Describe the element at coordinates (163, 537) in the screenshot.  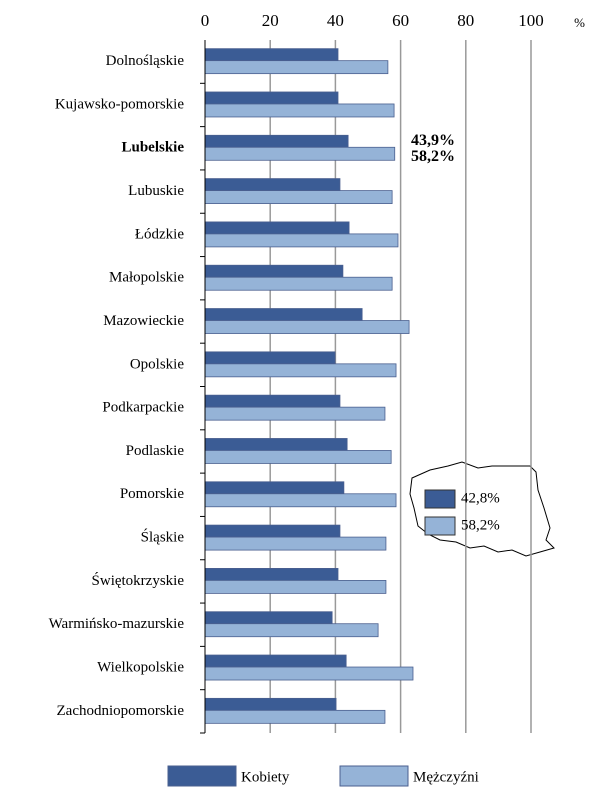
I see `y-tick-label: Śląskie` at that location.